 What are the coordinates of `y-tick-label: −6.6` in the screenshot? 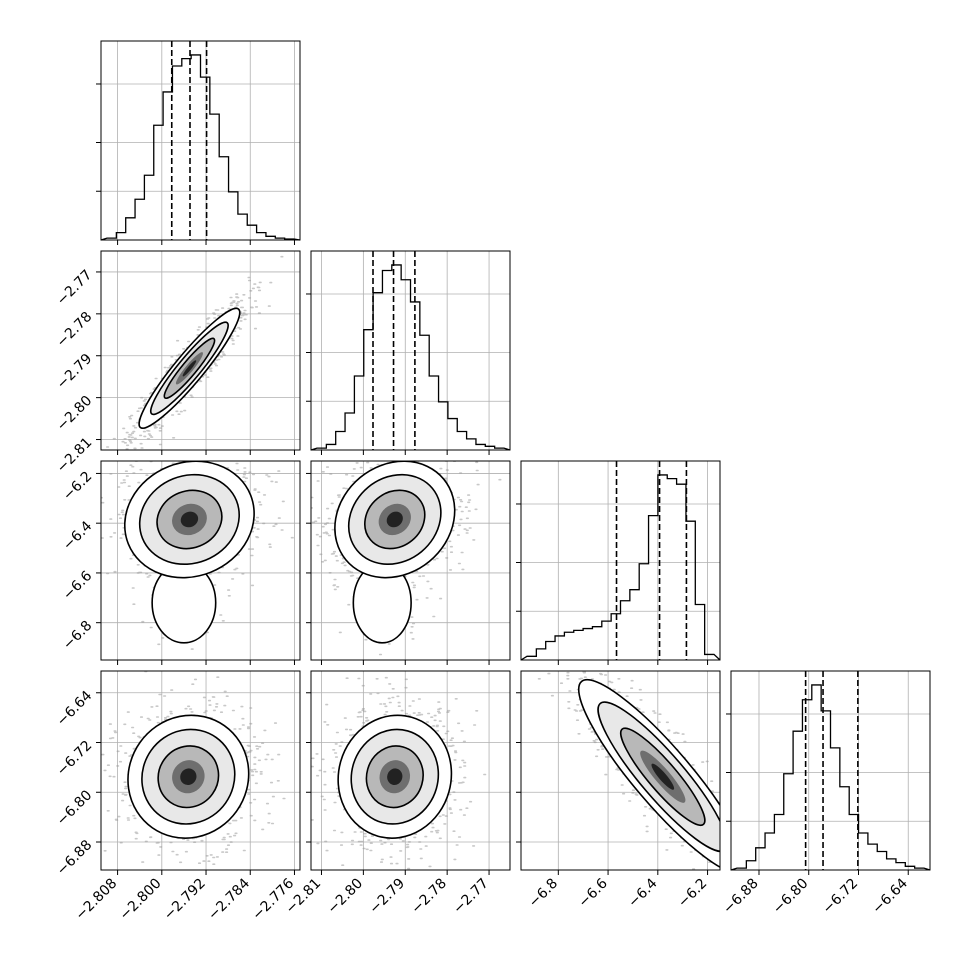 It's located at (77, 585).